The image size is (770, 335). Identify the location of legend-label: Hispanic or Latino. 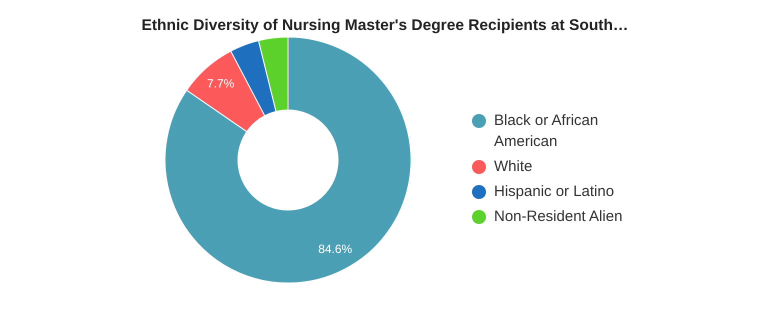
(554, 191).